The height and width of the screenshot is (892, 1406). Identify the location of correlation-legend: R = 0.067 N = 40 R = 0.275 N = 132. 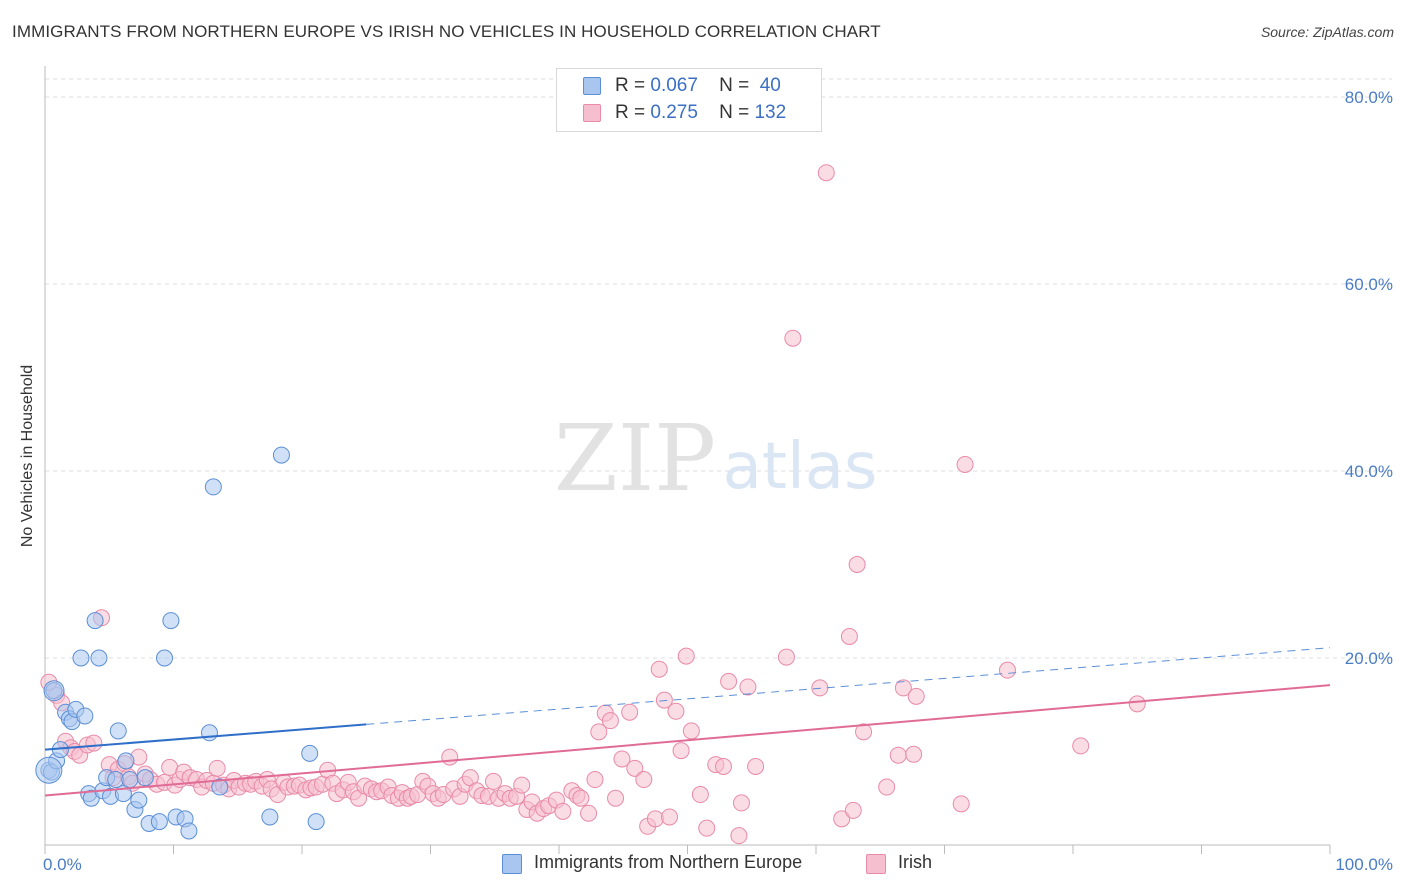
(689, 100).